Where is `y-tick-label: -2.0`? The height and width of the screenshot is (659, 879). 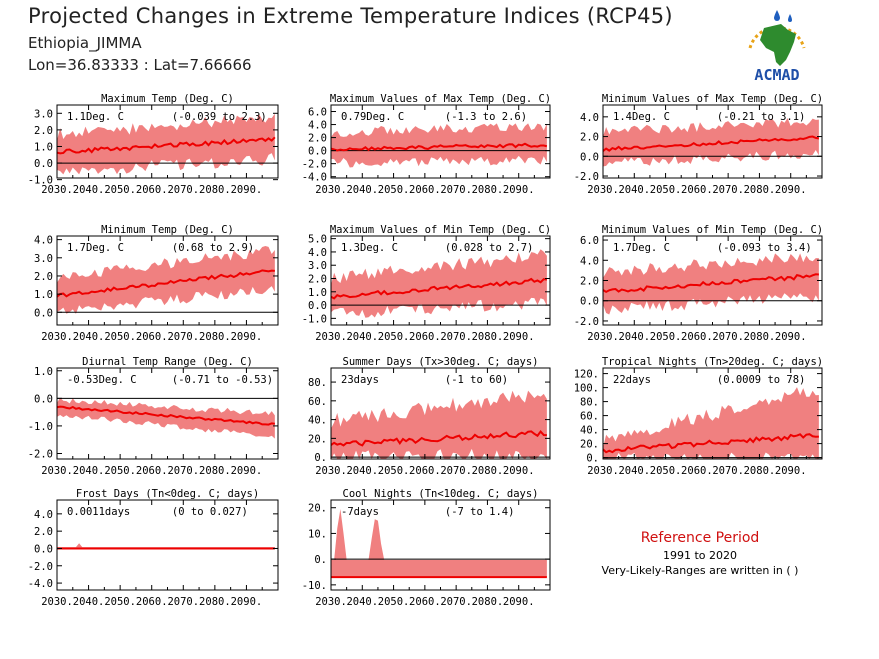
y-tick-label: -2.0 is located at coordinates (314, 165).